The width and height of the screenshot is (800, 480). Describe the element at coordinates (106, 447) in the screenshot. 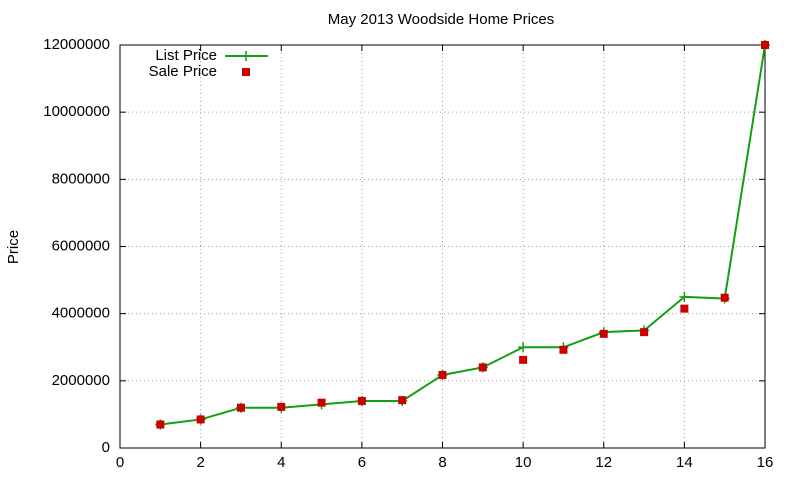

I see `y-tick-label: 0` at that location.